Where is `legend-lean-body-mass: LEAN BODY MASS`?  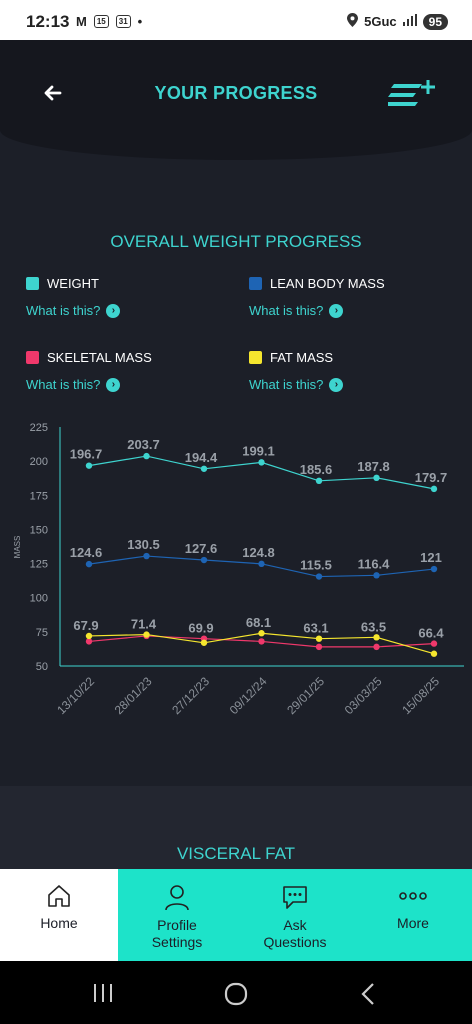 legend-lean-body-mass: LEAN BODY MASS is located at coordinates (317, 283).